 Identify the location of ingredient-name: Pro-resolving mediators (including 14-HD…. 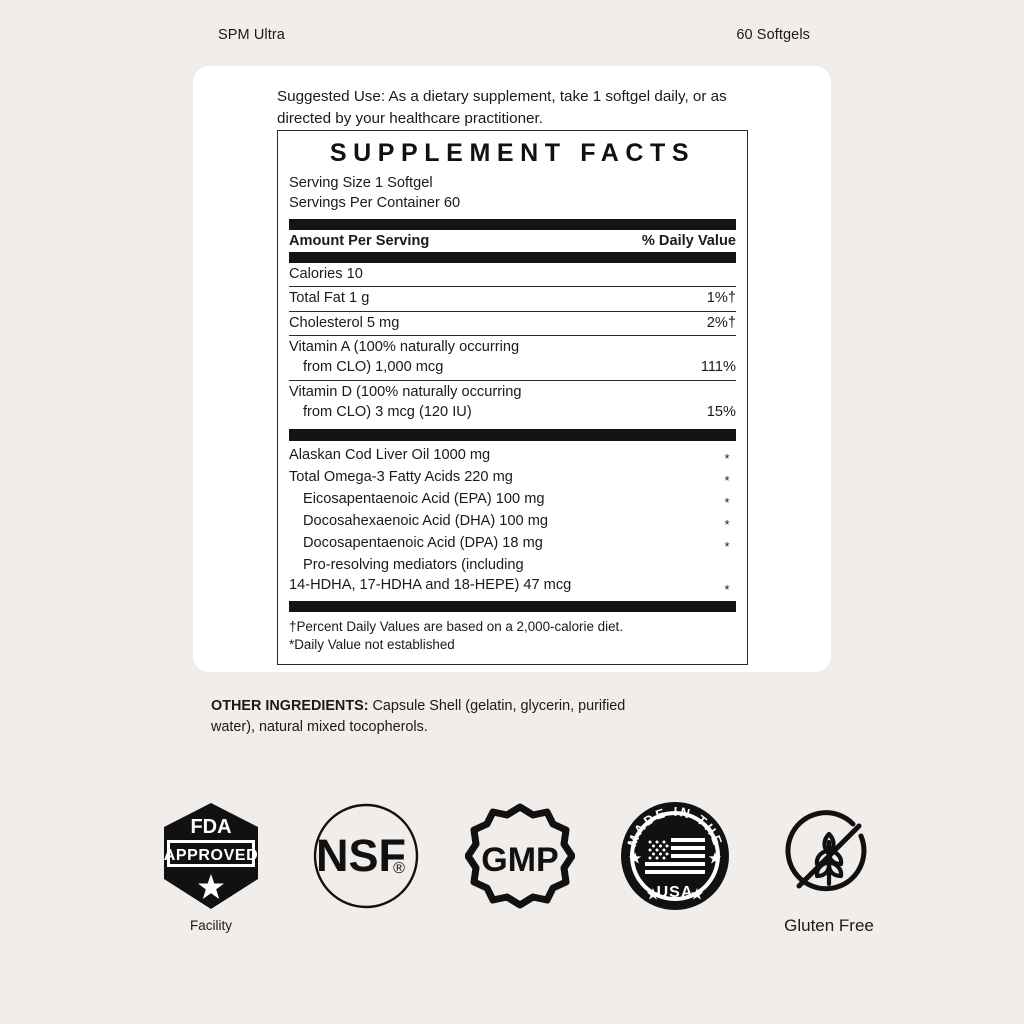
(503, 575).